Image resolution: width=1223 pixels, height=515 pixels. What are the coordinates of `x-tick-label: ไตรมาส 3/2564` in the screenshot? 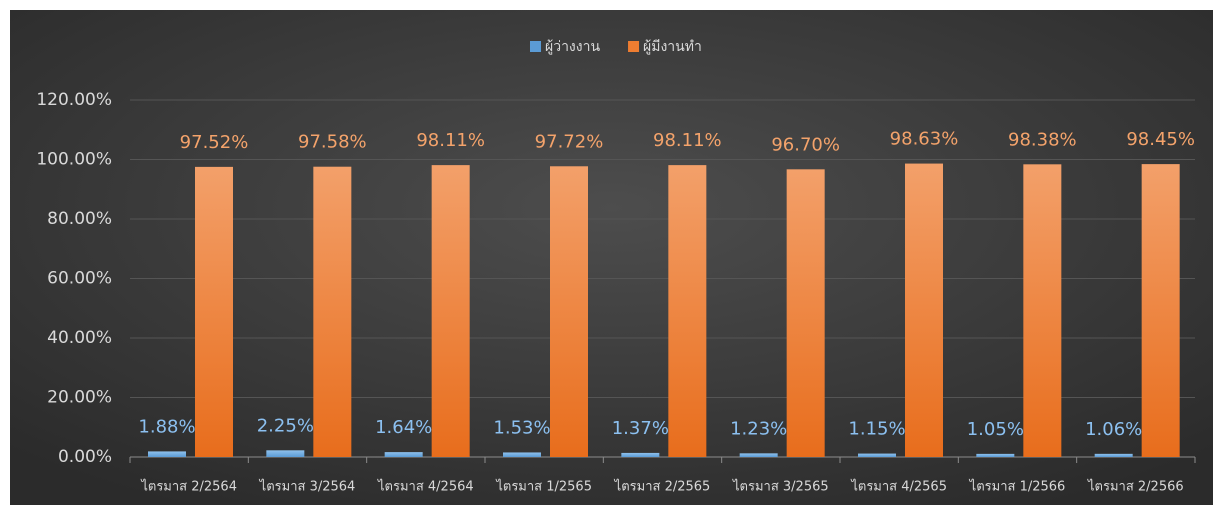 It's located at (307, 487).